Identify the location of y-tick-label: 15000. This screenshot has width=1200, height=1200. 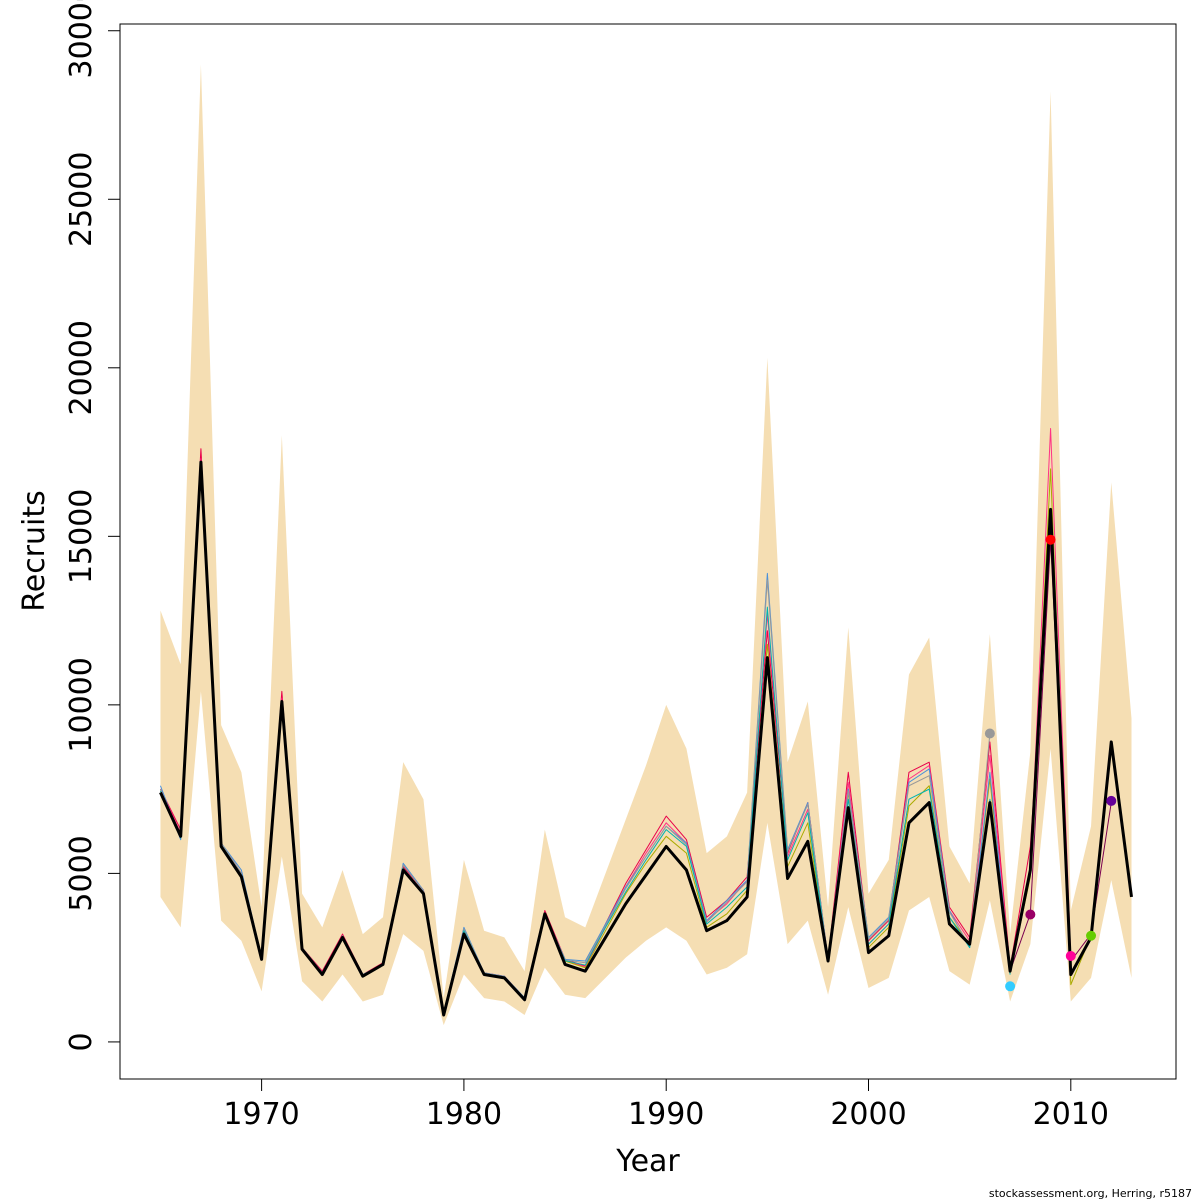
(81, 536).